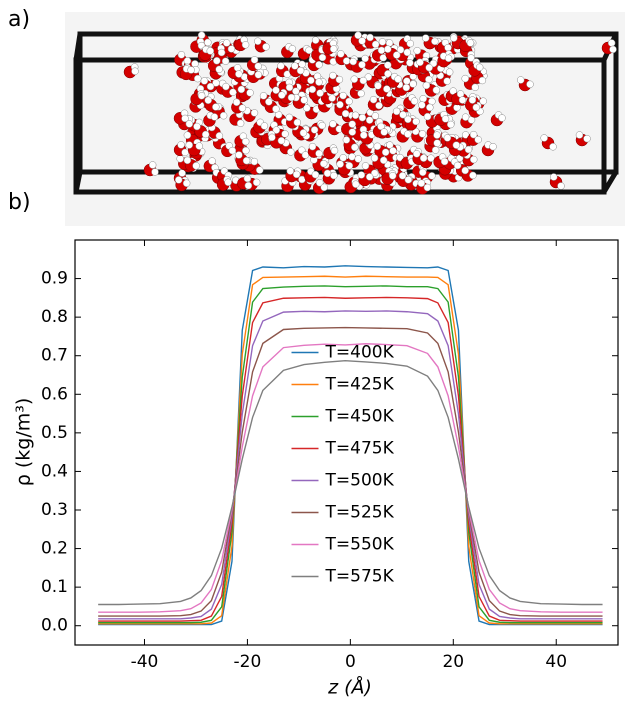  What do you see at coordinates (453, 662) in the screenshot?
I see `x-tick-label: 20` at bounding box center [453, 662].